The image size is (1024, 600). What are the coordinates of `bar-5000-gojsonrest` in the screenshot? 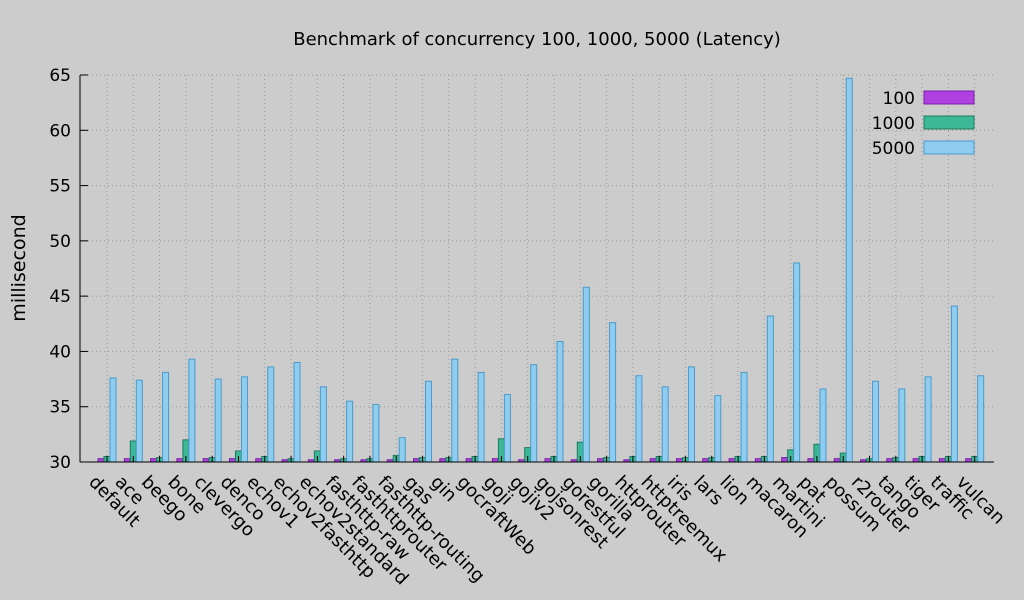 It's located at (560, 401).